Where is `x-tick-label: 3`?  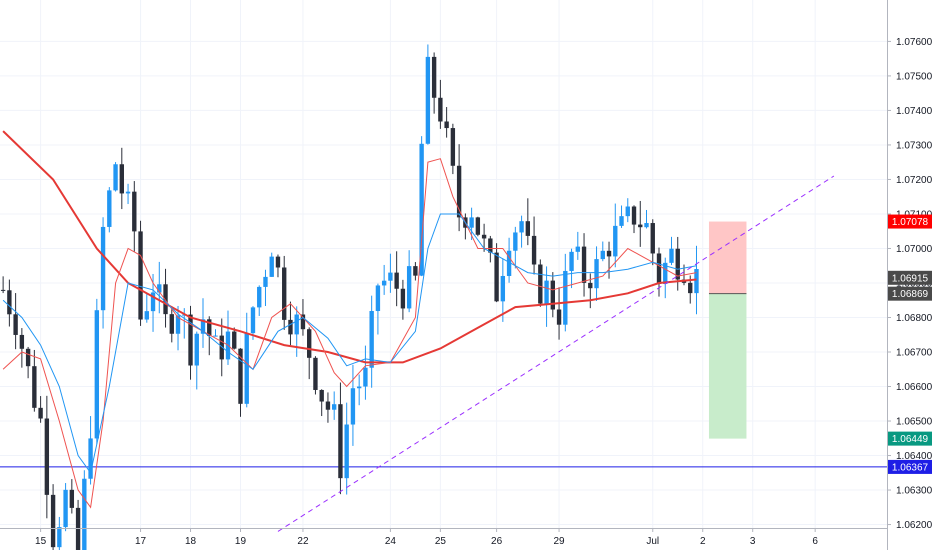
x-tick-label: 3 is located at coordinates (753, 541).